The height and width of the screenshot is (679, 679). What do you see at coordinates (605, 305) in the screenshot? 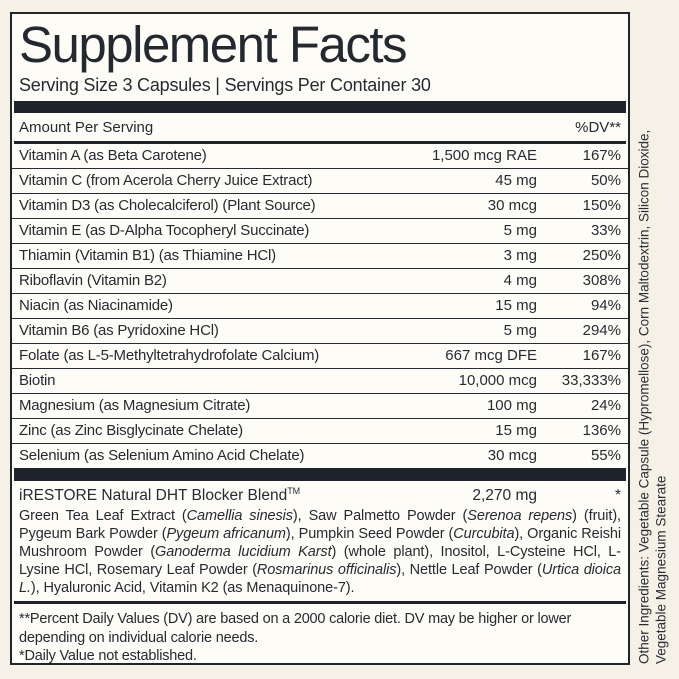
I see `nutrient-dv: 94%` at bounding box center [605, 305].